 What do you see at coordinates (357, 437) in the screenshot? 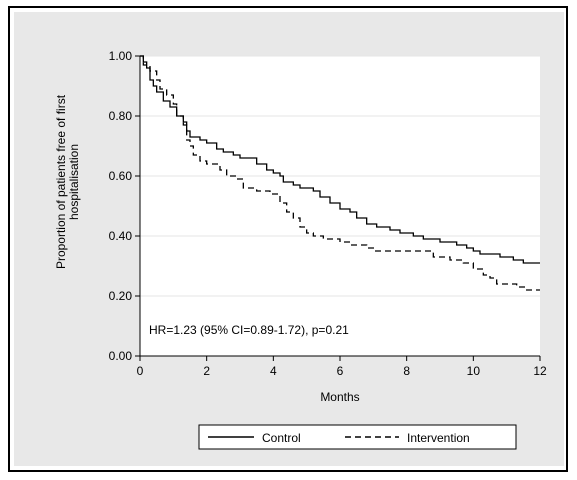
I see `legend: Control Intervention` at bounding box center [357, 437].